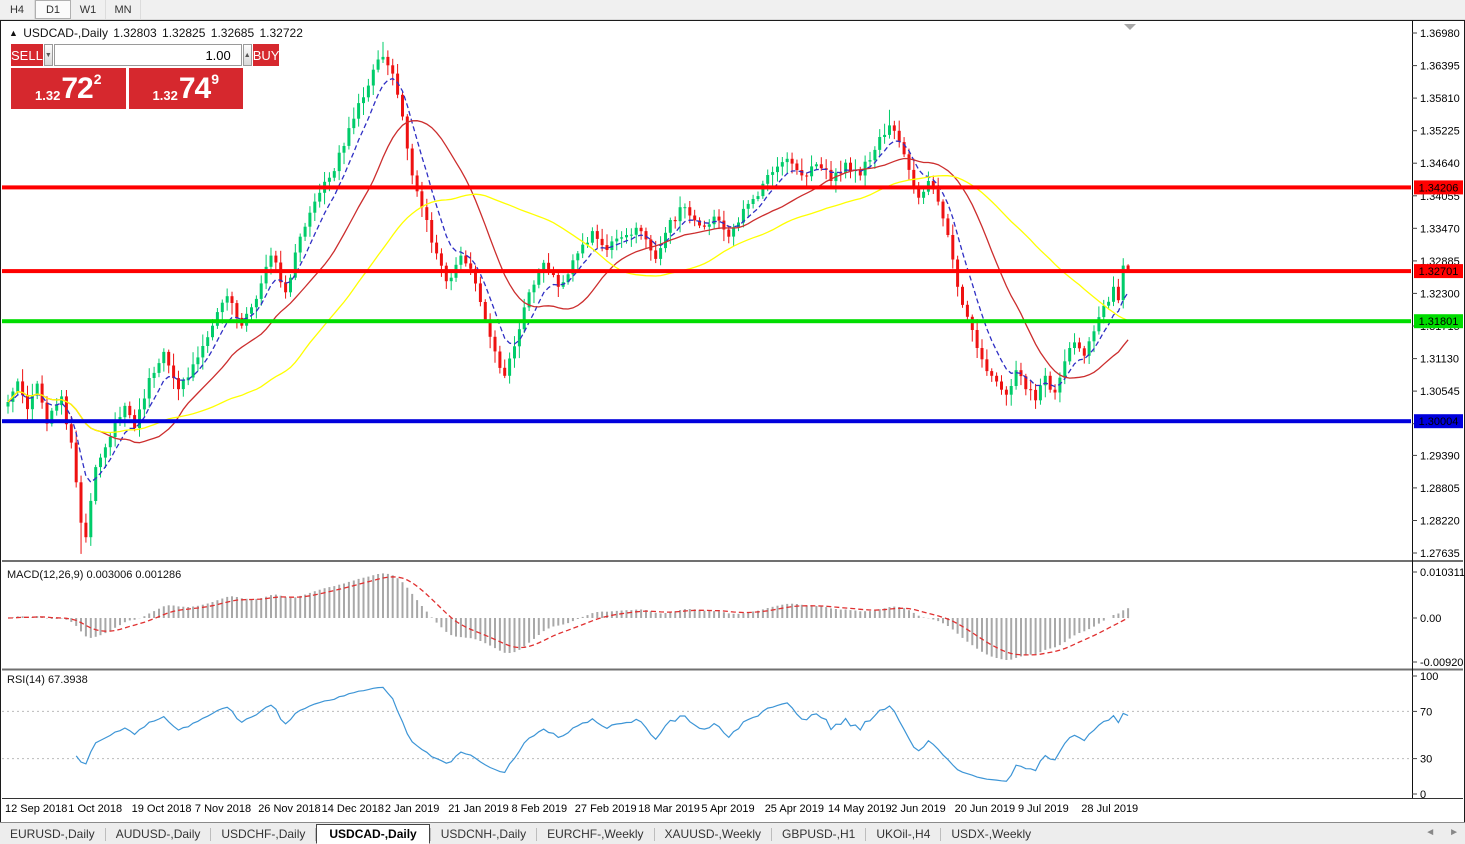 This screenshot has width=1465, height=844. I want to click on ohlc-open: 1.32803, so click(135, 33).